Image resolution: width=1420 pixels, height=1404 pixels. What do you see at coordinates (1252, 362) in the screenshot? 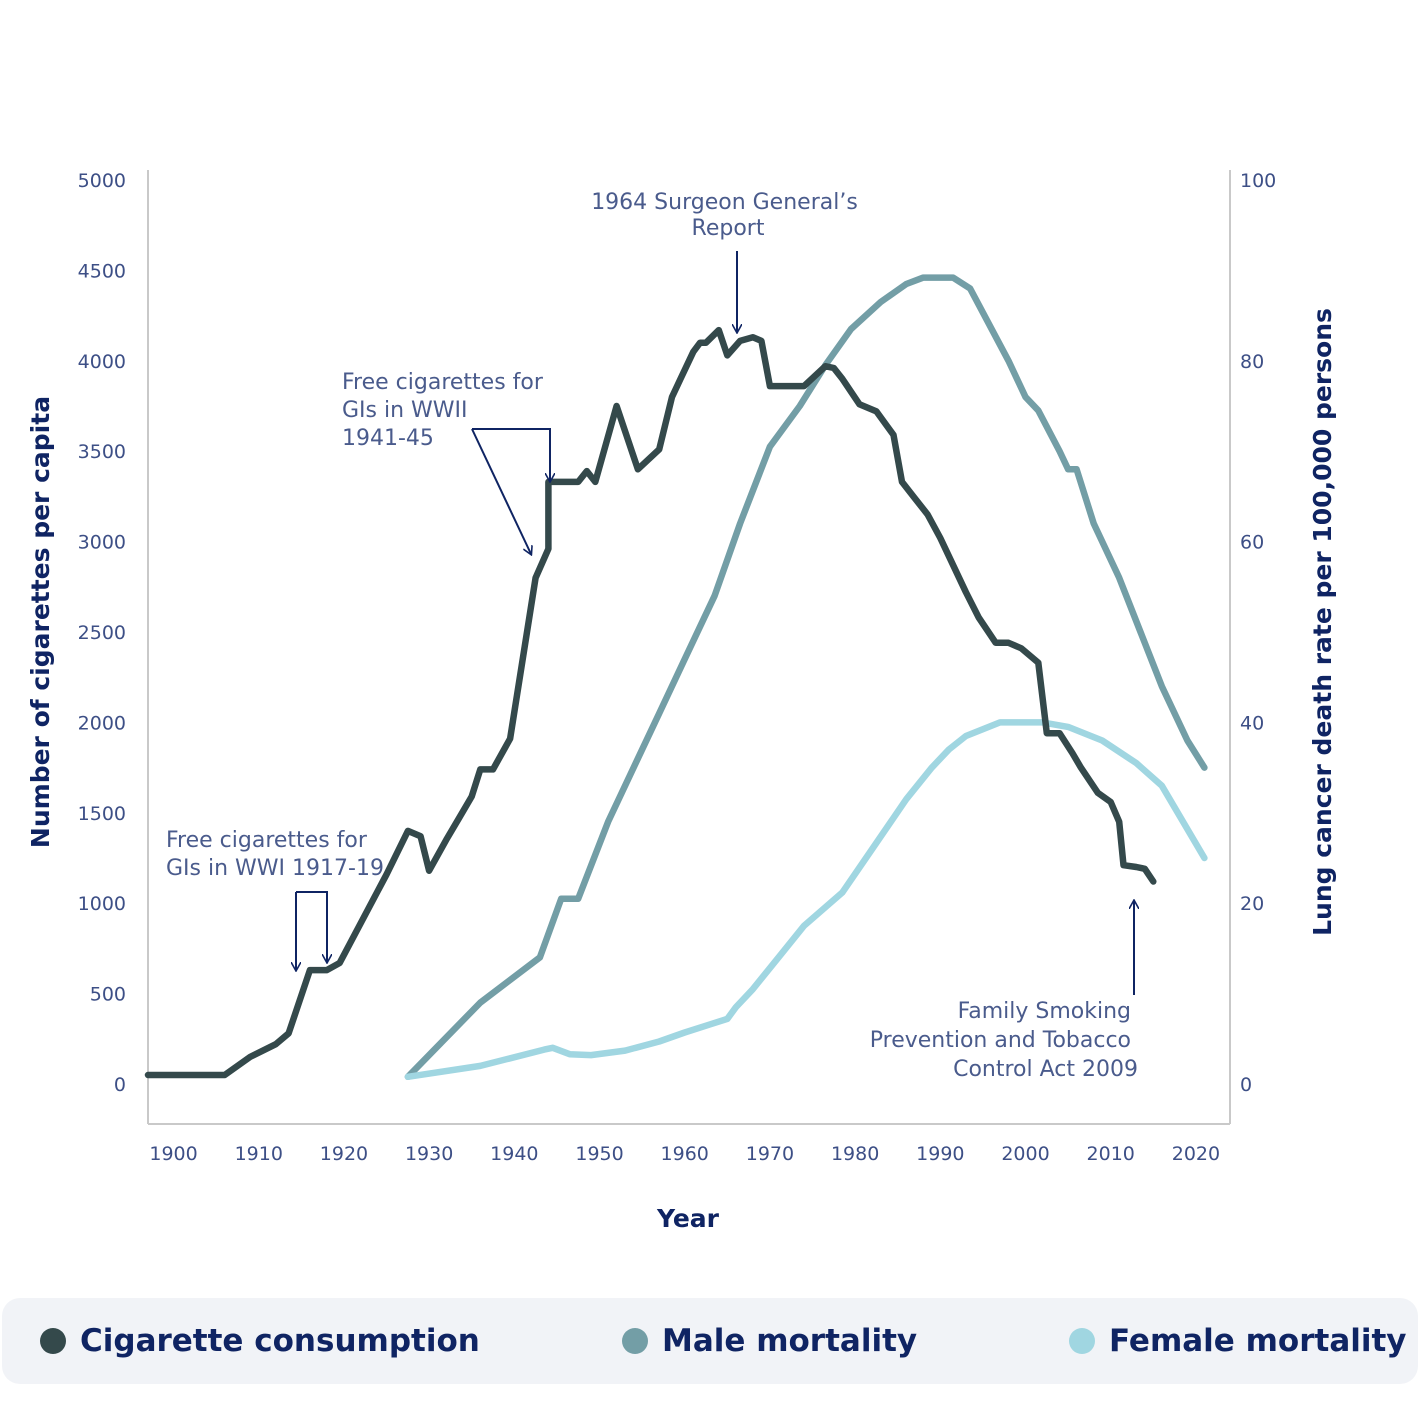
I see `y-right-tick-label: 80` at bounding box center [1252, 362].